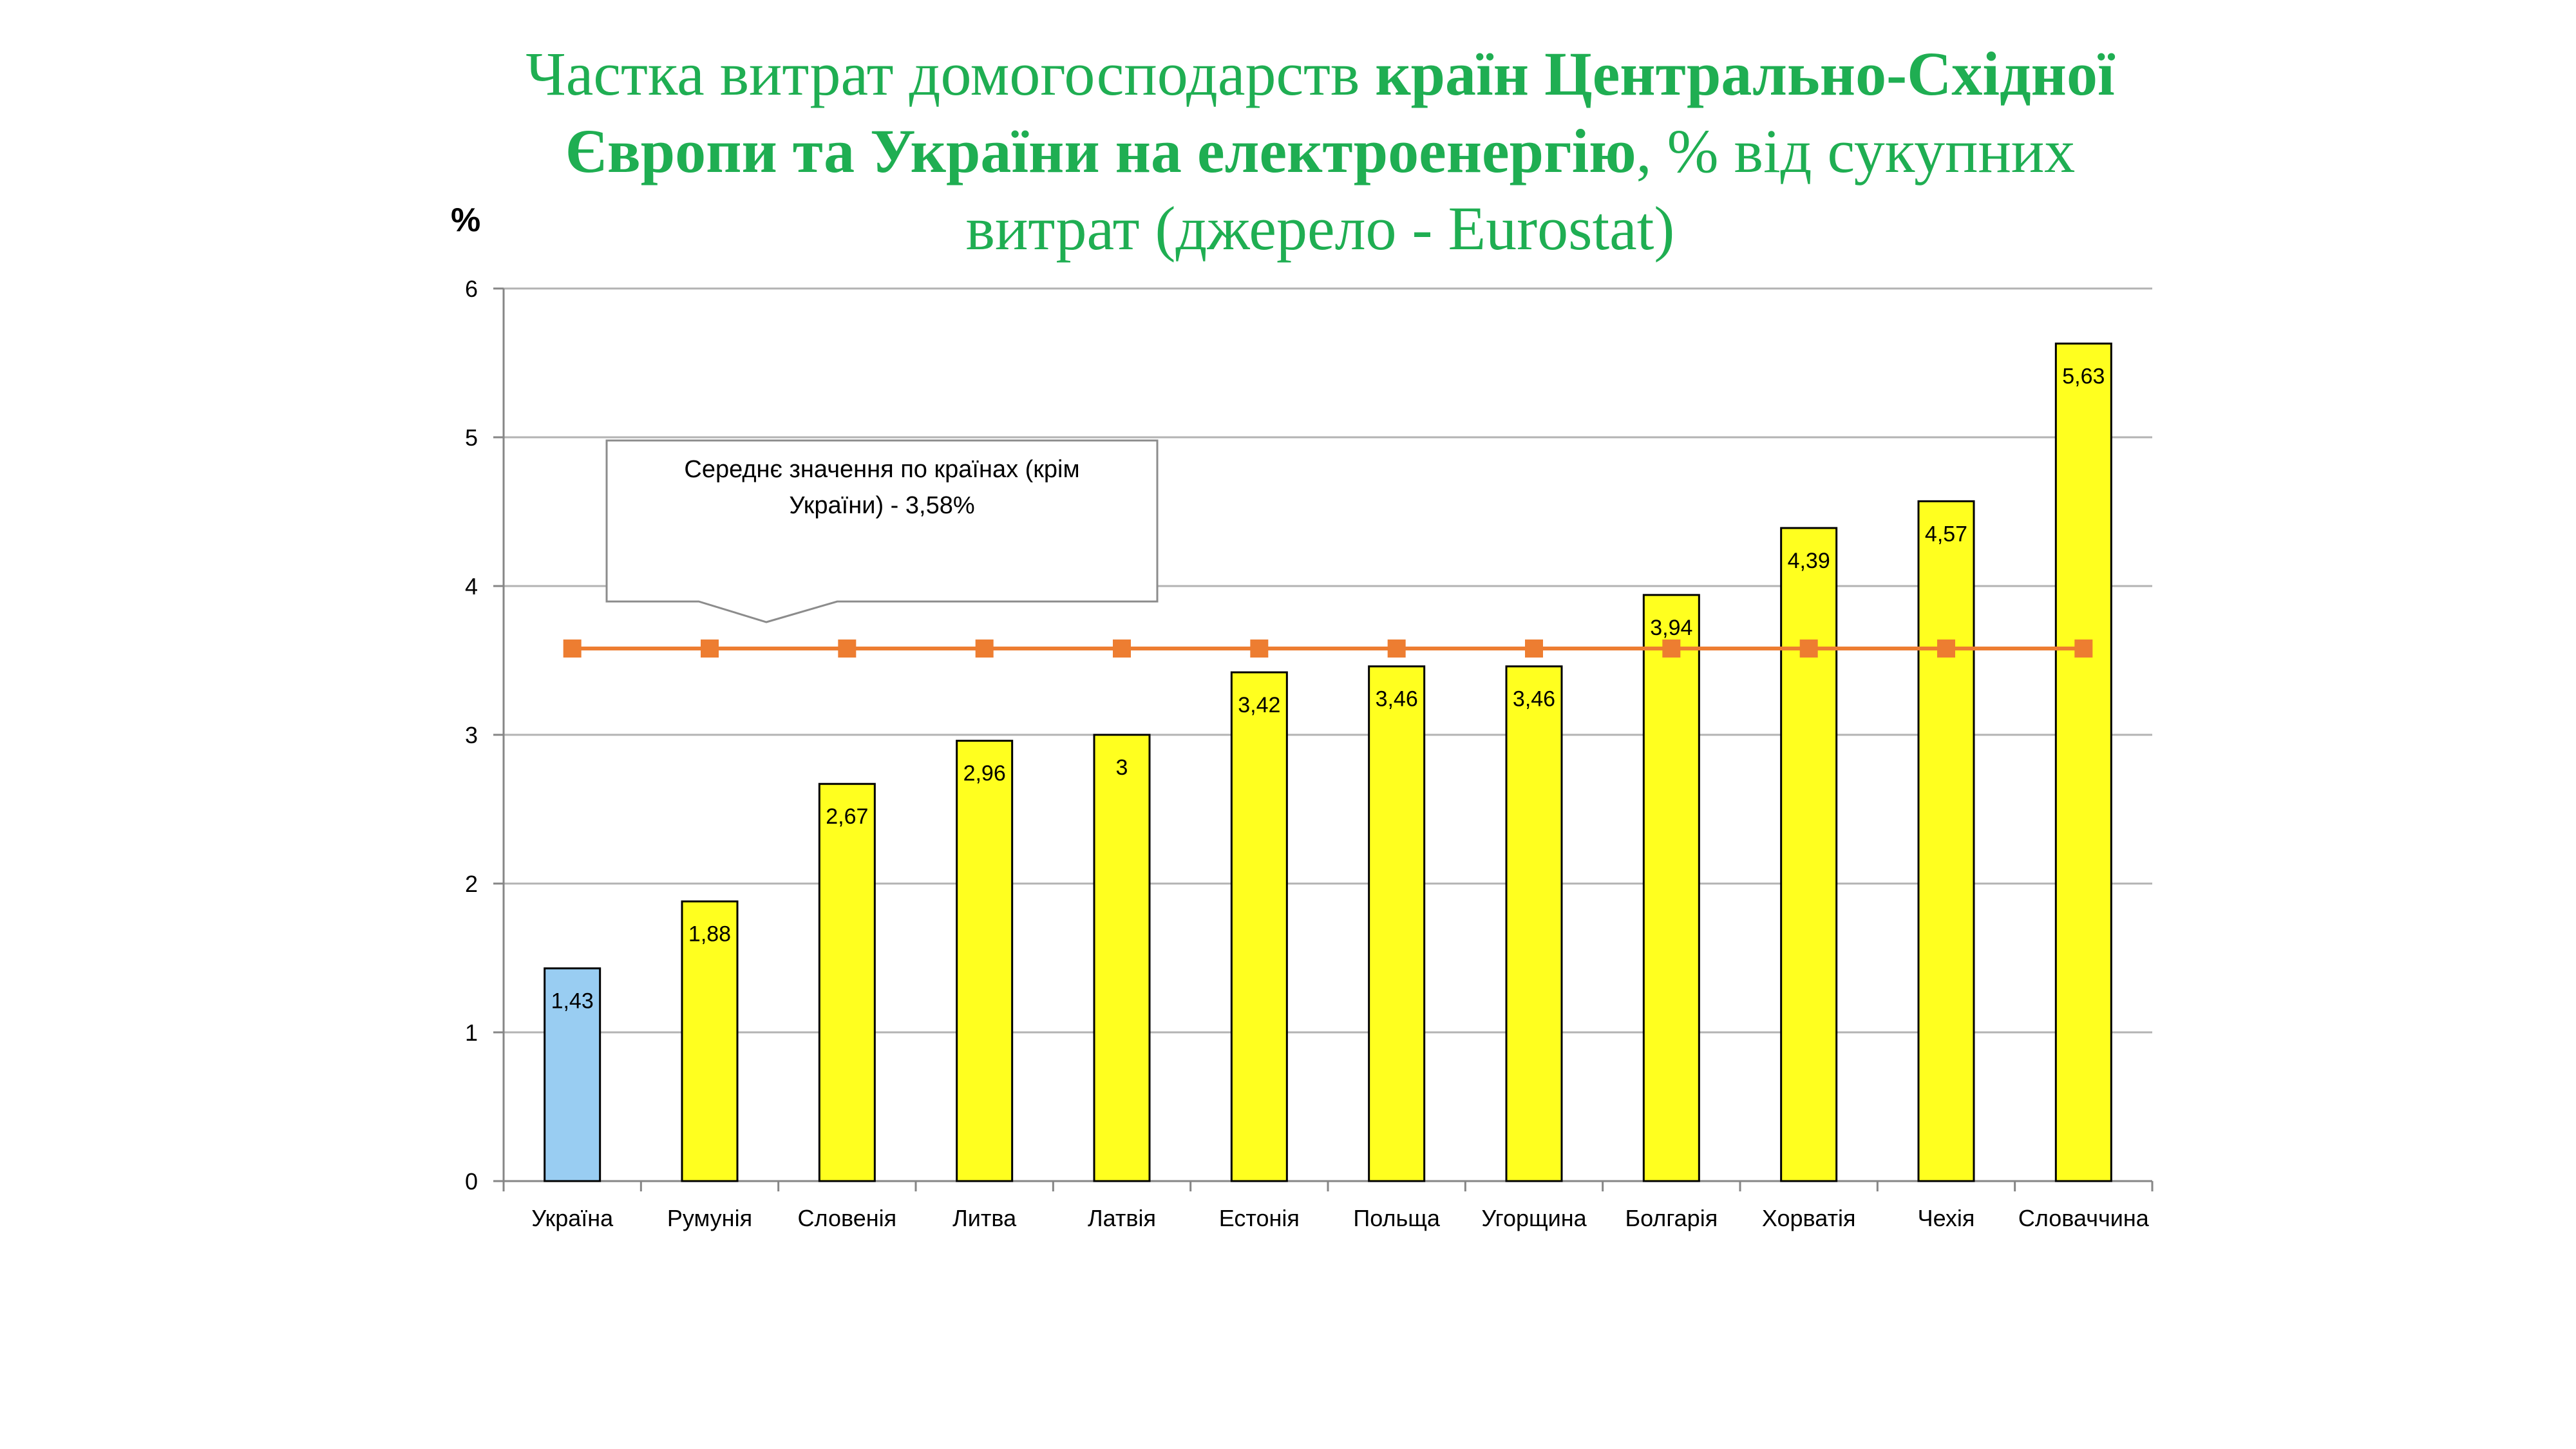  I want to click on bar-value-label: 5,63, so click(2083, 376).